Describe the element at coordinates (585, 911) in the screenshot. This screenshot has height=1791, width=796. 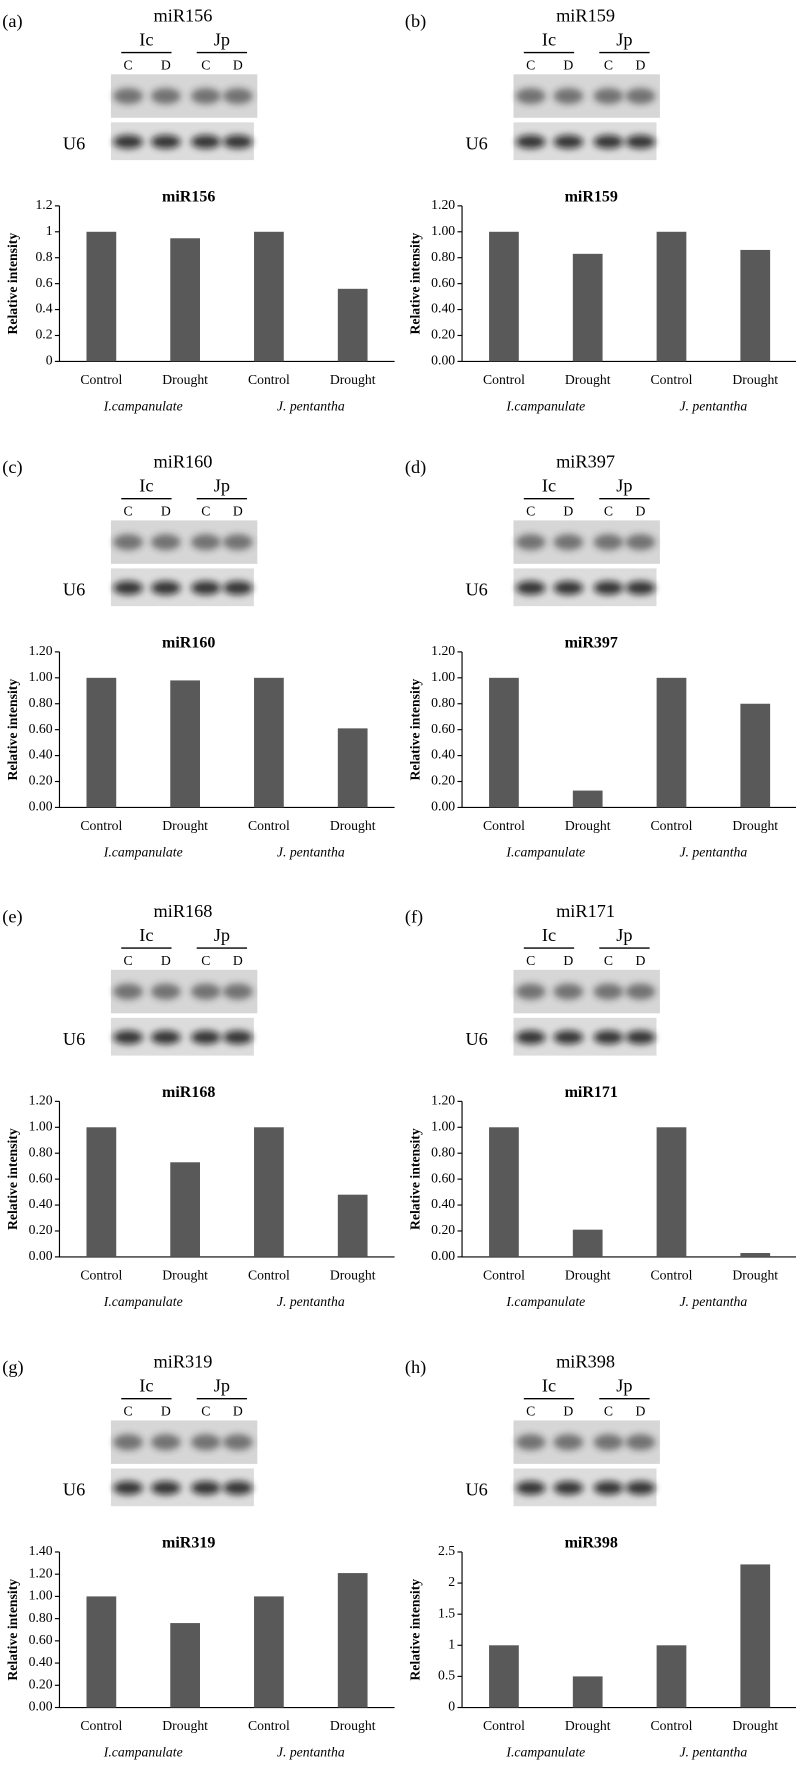
I see `blot-title: miR171` at that location.